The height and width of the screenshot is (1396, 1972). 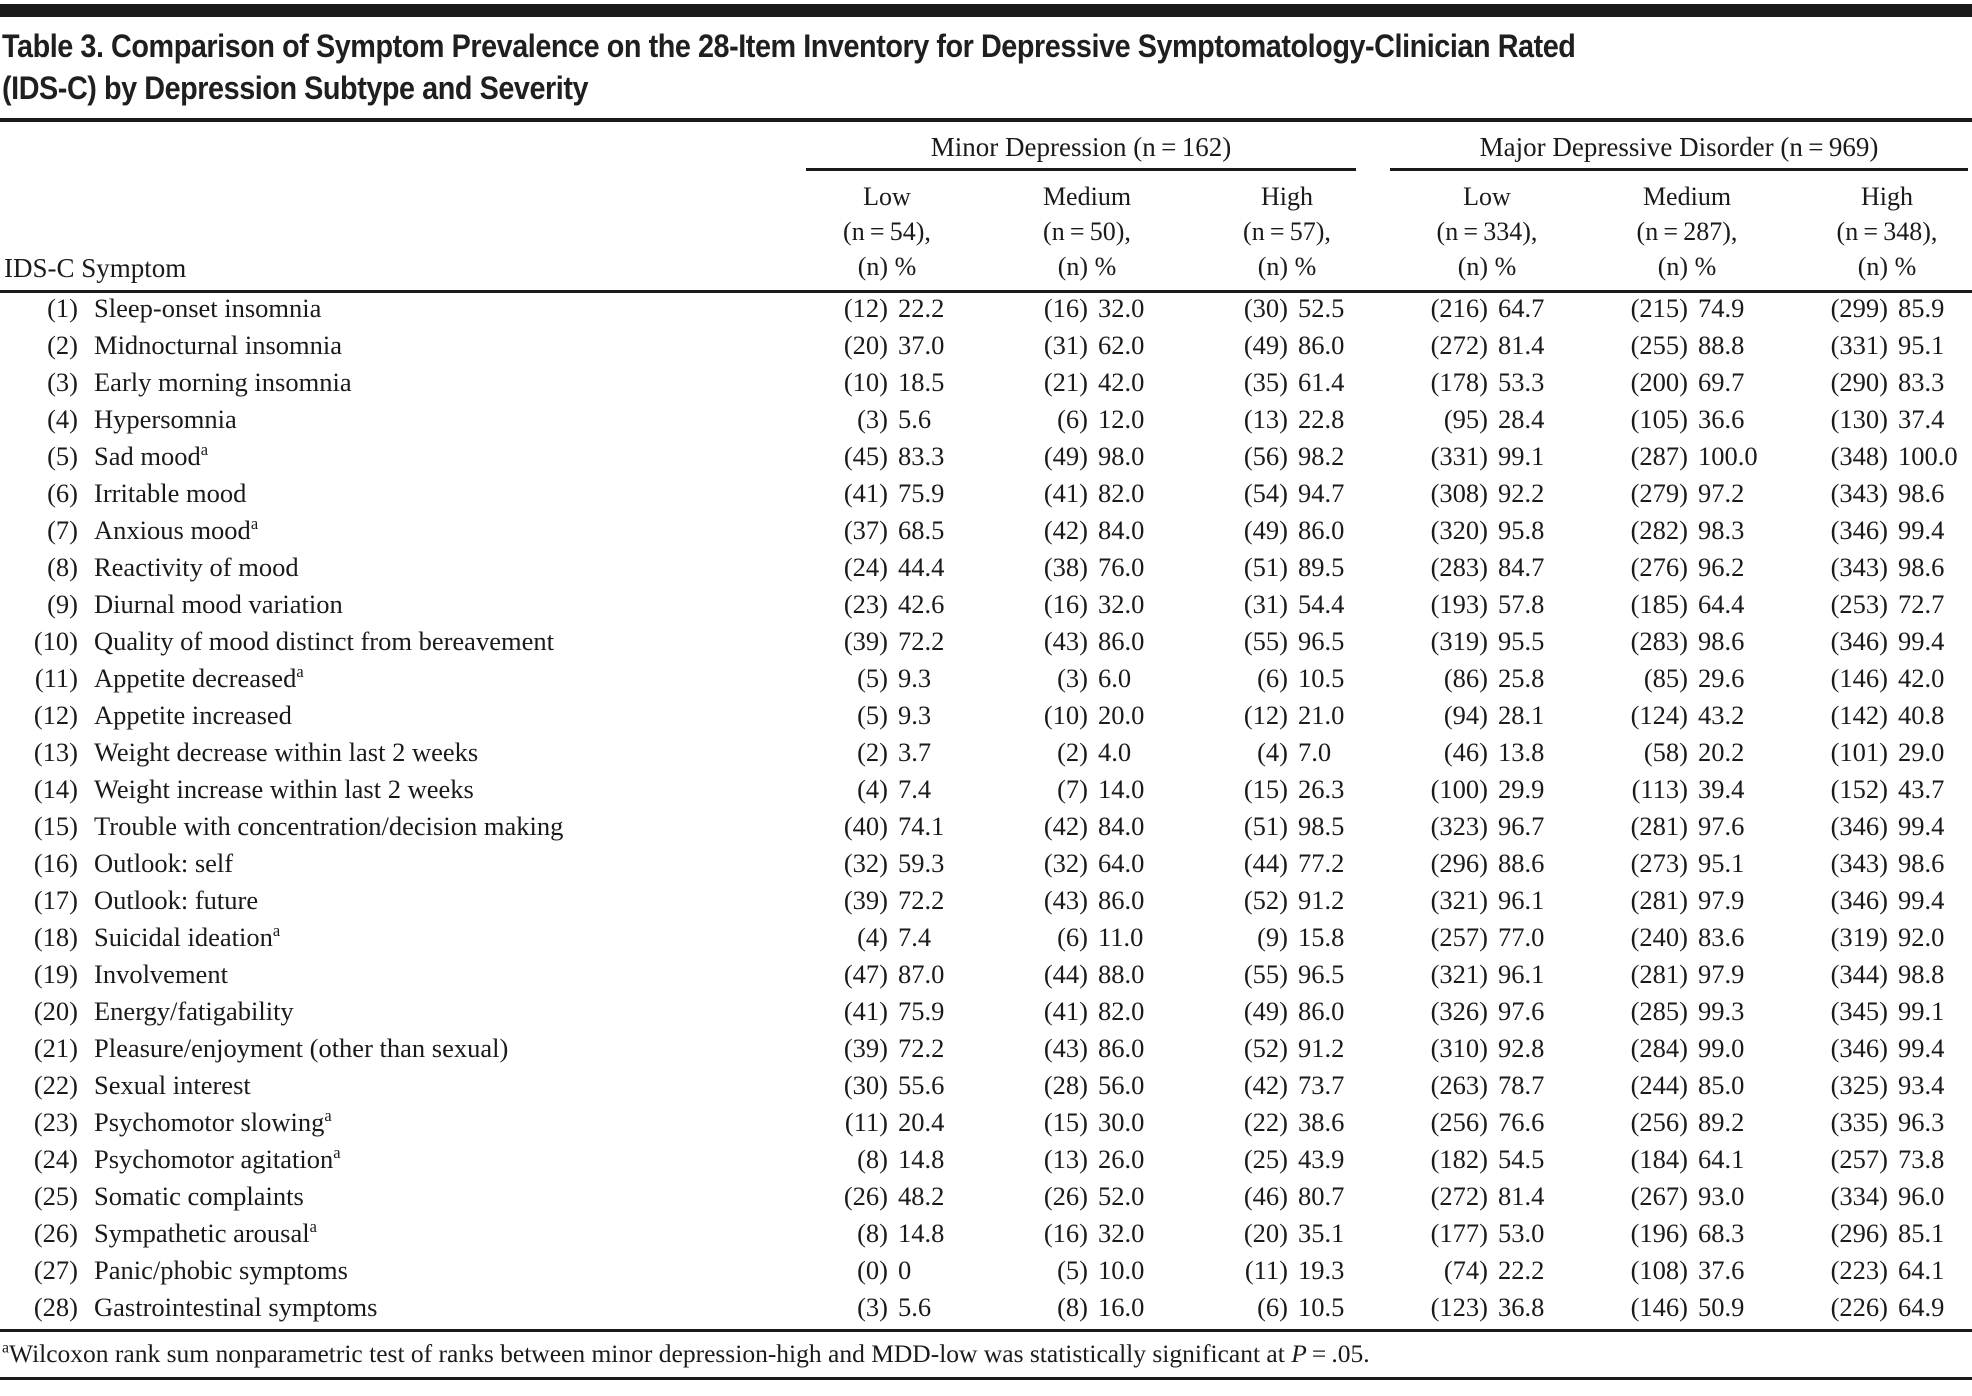 I want to click on bottom-rule, so click(x=986, y=1378).